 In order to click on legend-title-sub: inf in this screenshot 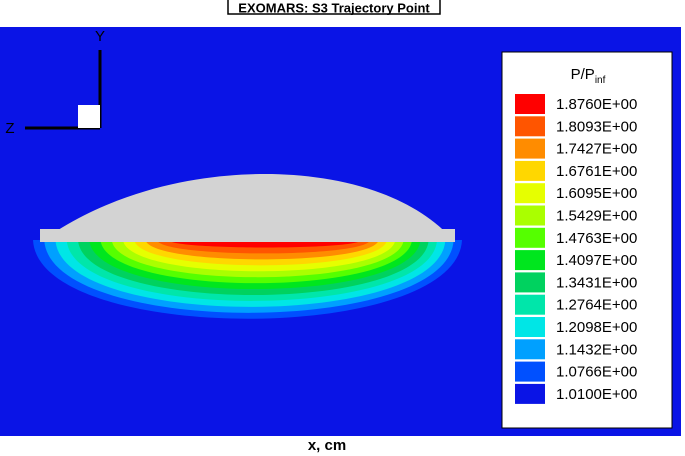, I will do `click(600, 80)`.